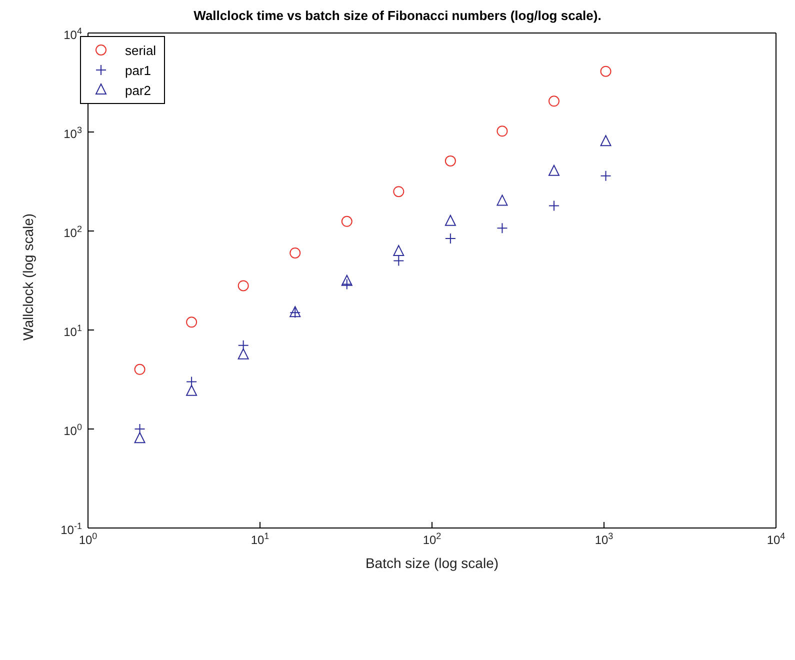 The image size is (795, 660). Describe the element at coordinates (432, 539) in the screenshot. I see `x-tick-label: 10$^{2}$` at that location.